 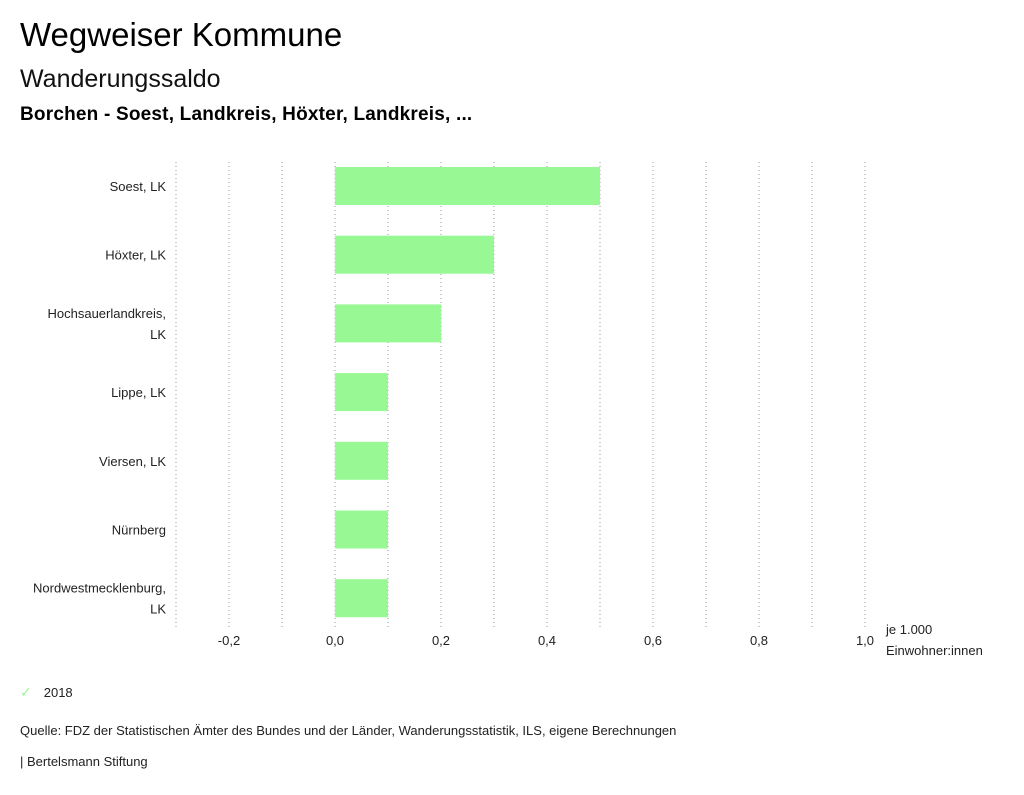 I want to click on x-tick-label: 0,6, so click(x=653, y=640).